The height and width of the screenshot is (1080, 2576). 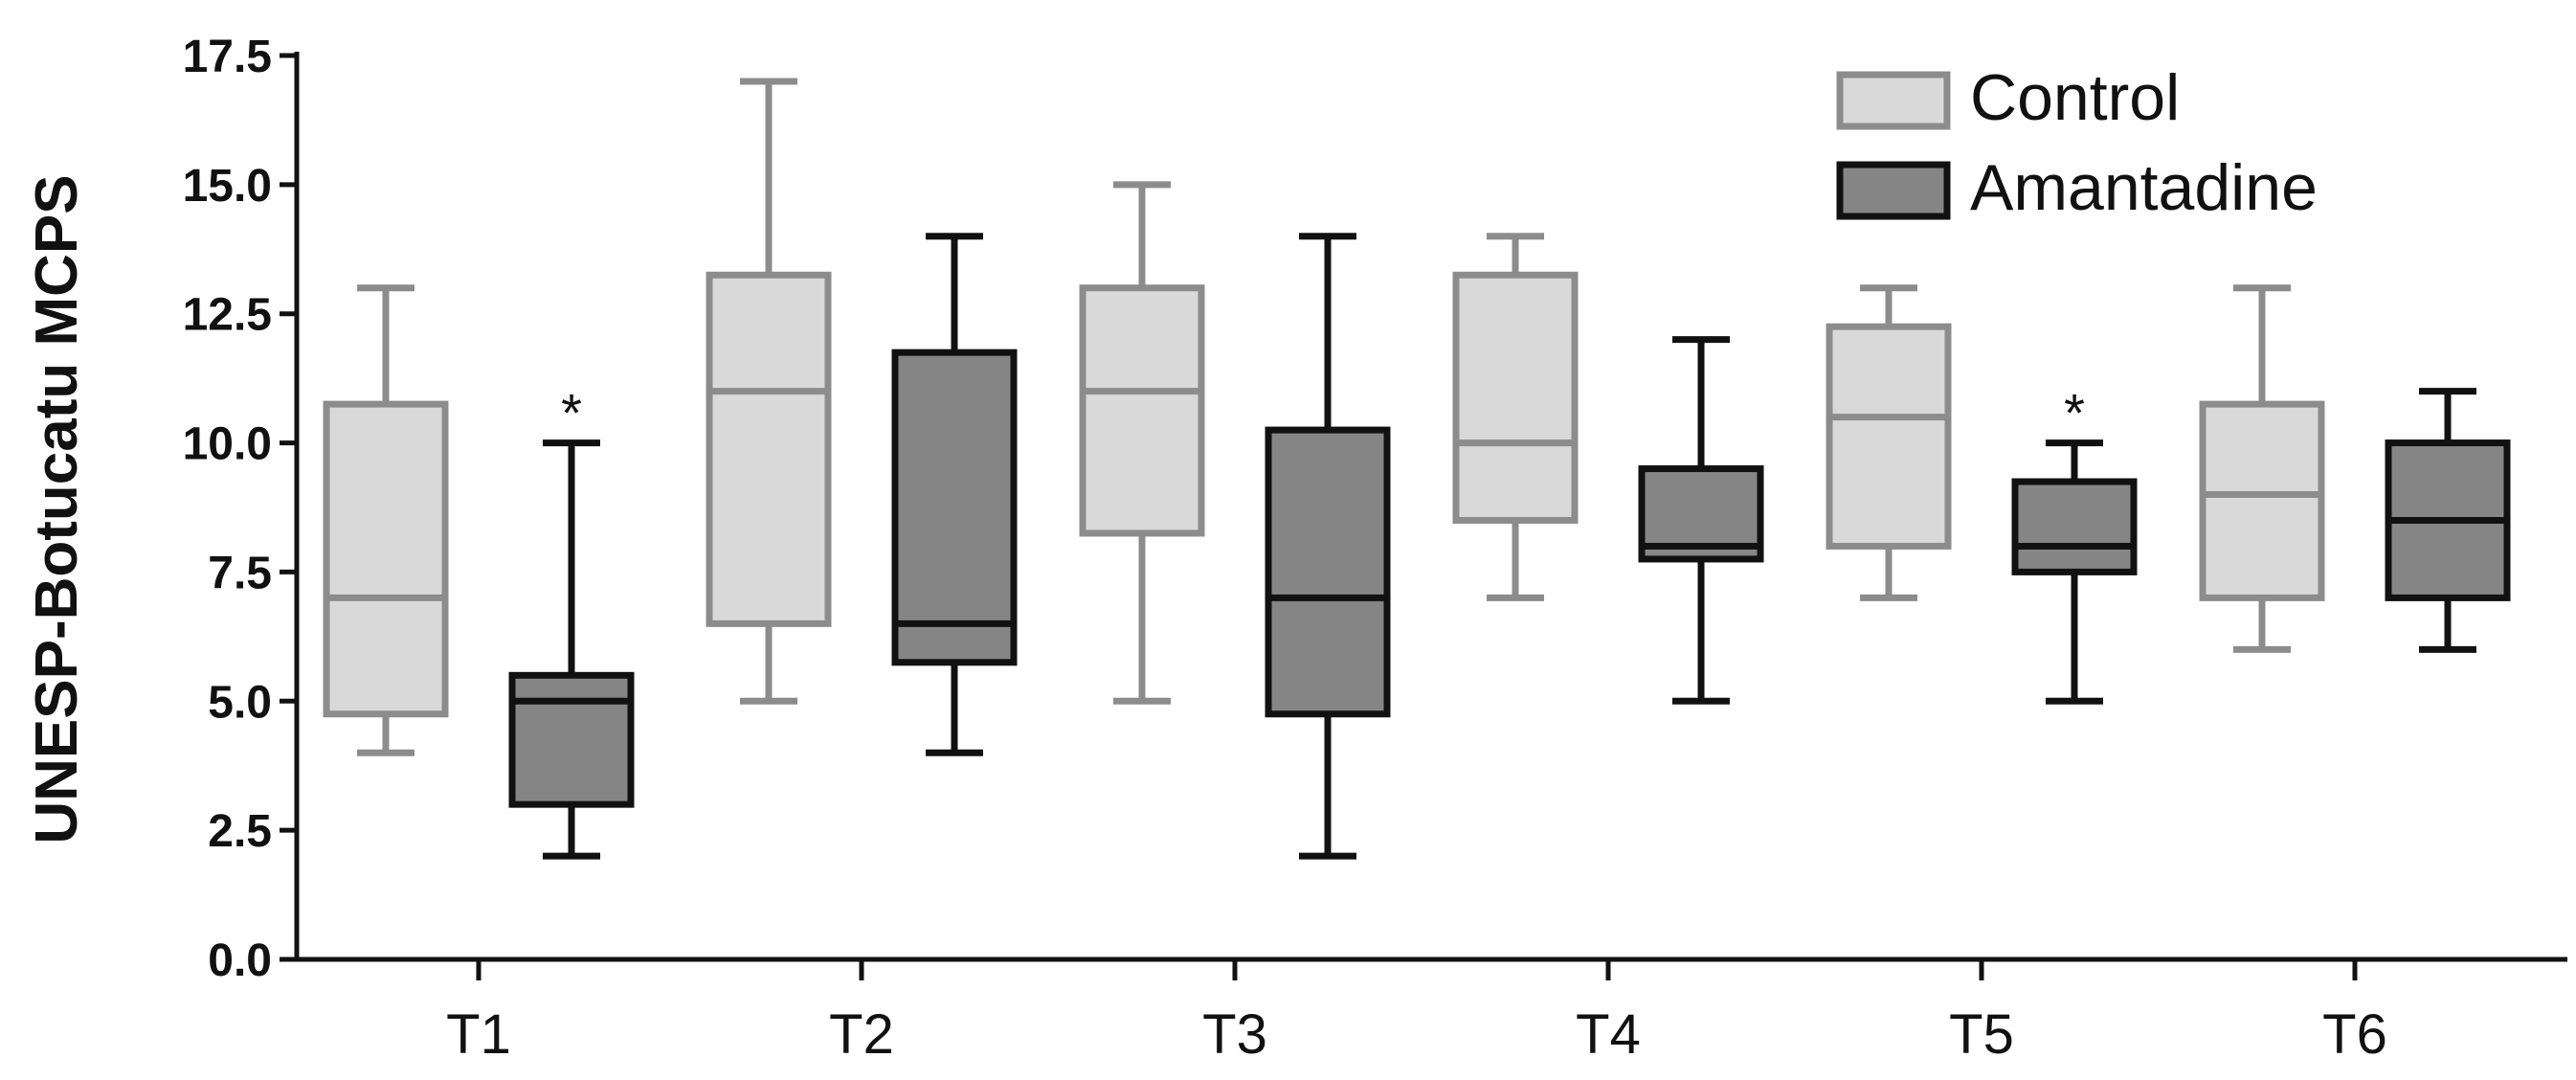 I want to click on box-amantadine-t3, so click(x=1328, y=546).